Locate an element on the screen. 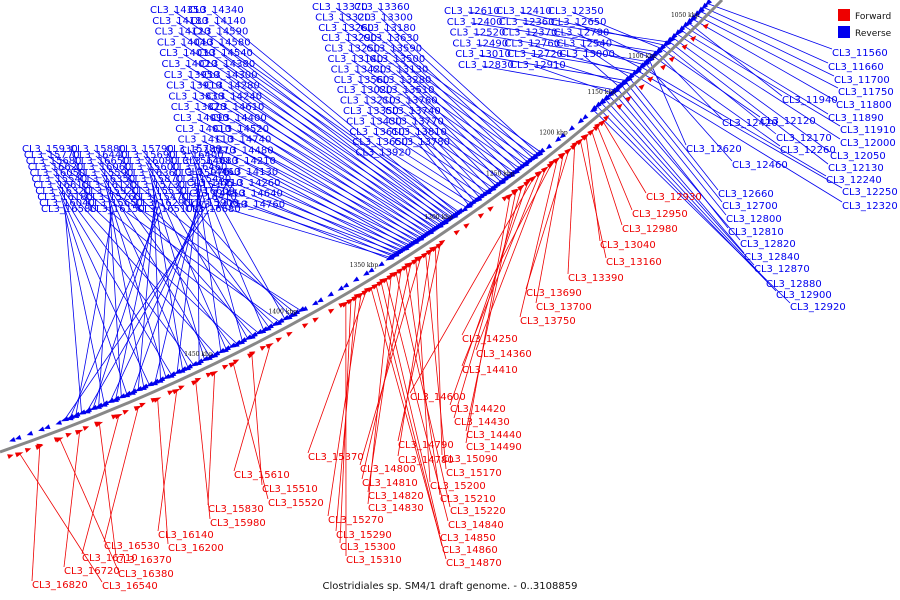 The height and width of the screenshot is (600, 900). gene-label: CL3_14350 is located at coordinates (178, 10).